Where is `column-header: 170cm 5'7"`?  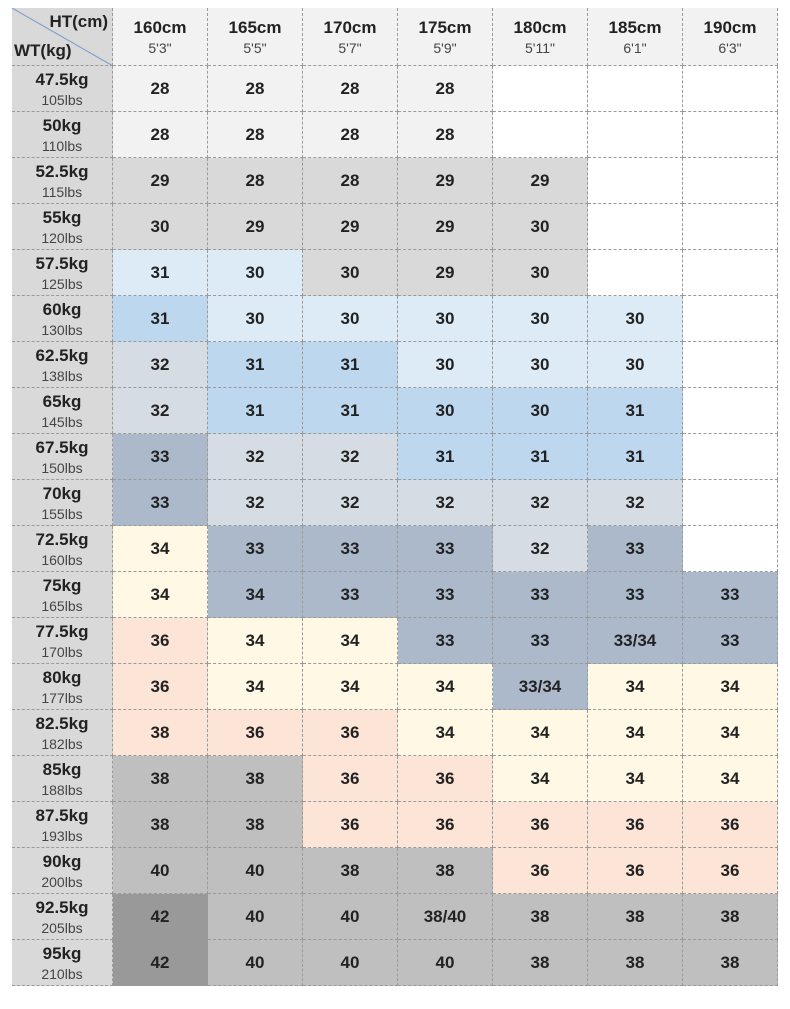
column-header: 170cm 5'7" is located at coordinates (350, 37).